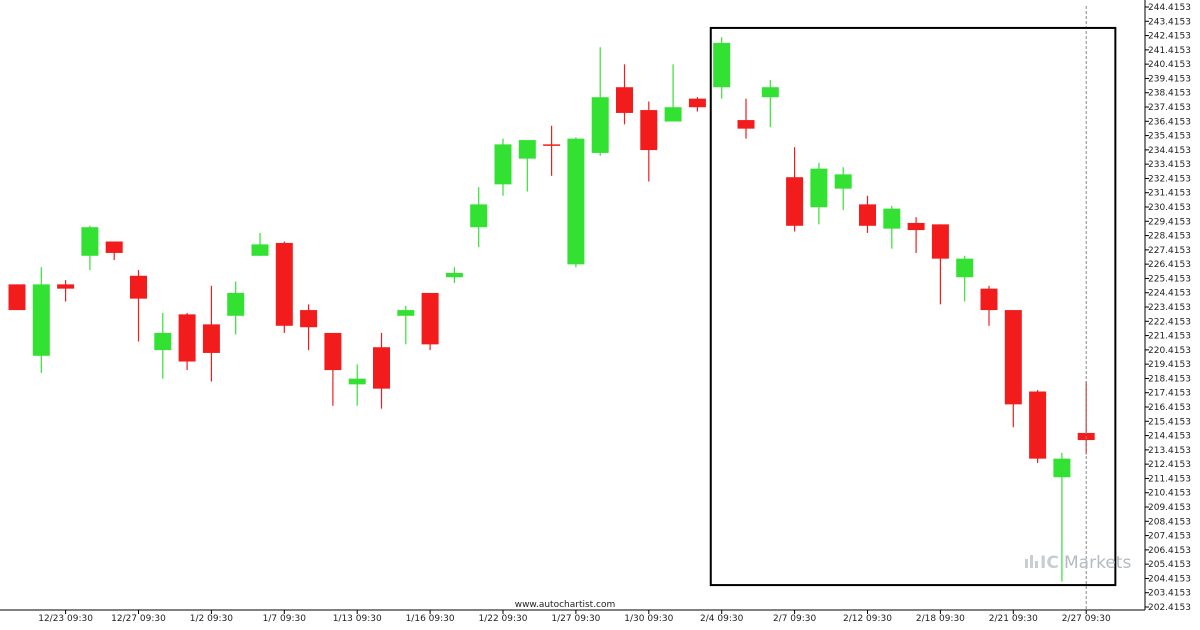  I want to click on y-tick-label: 235.4153, so click(1169, 137).